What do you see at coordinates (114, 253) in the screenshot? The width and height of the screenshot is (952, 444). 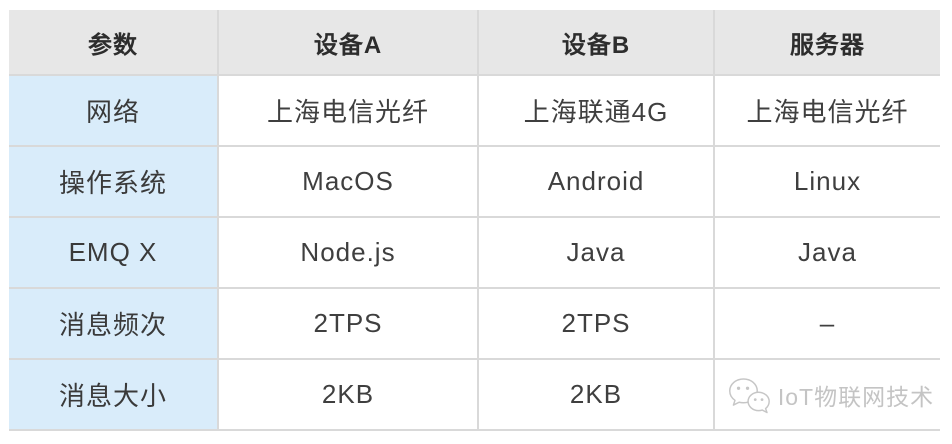 I see `row-label-emqx: EMQ X` at bounding box center [114, 253].